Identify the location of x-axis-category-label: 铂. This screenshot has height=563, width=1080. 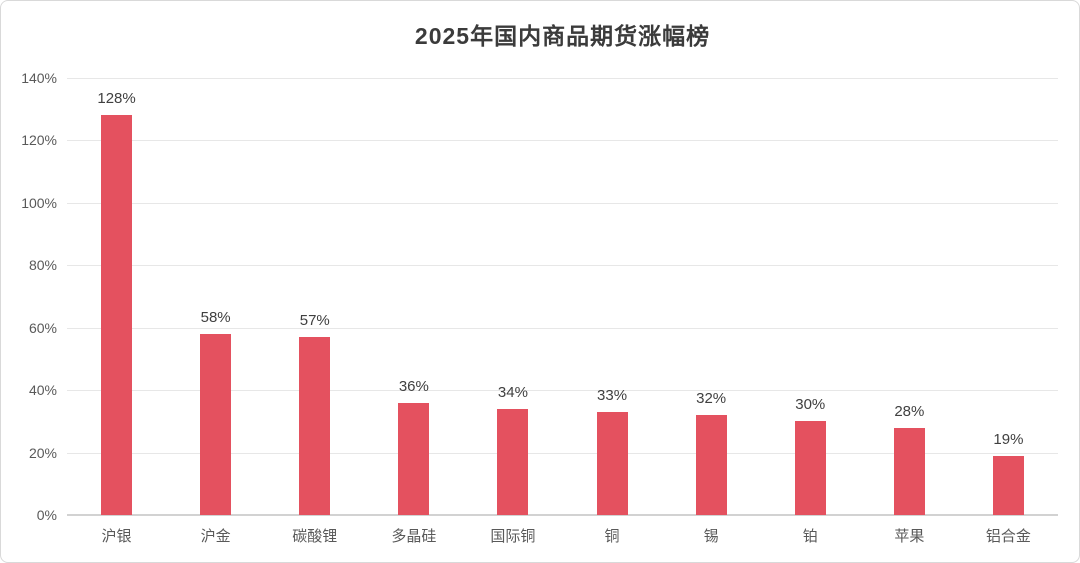
(810, 536).